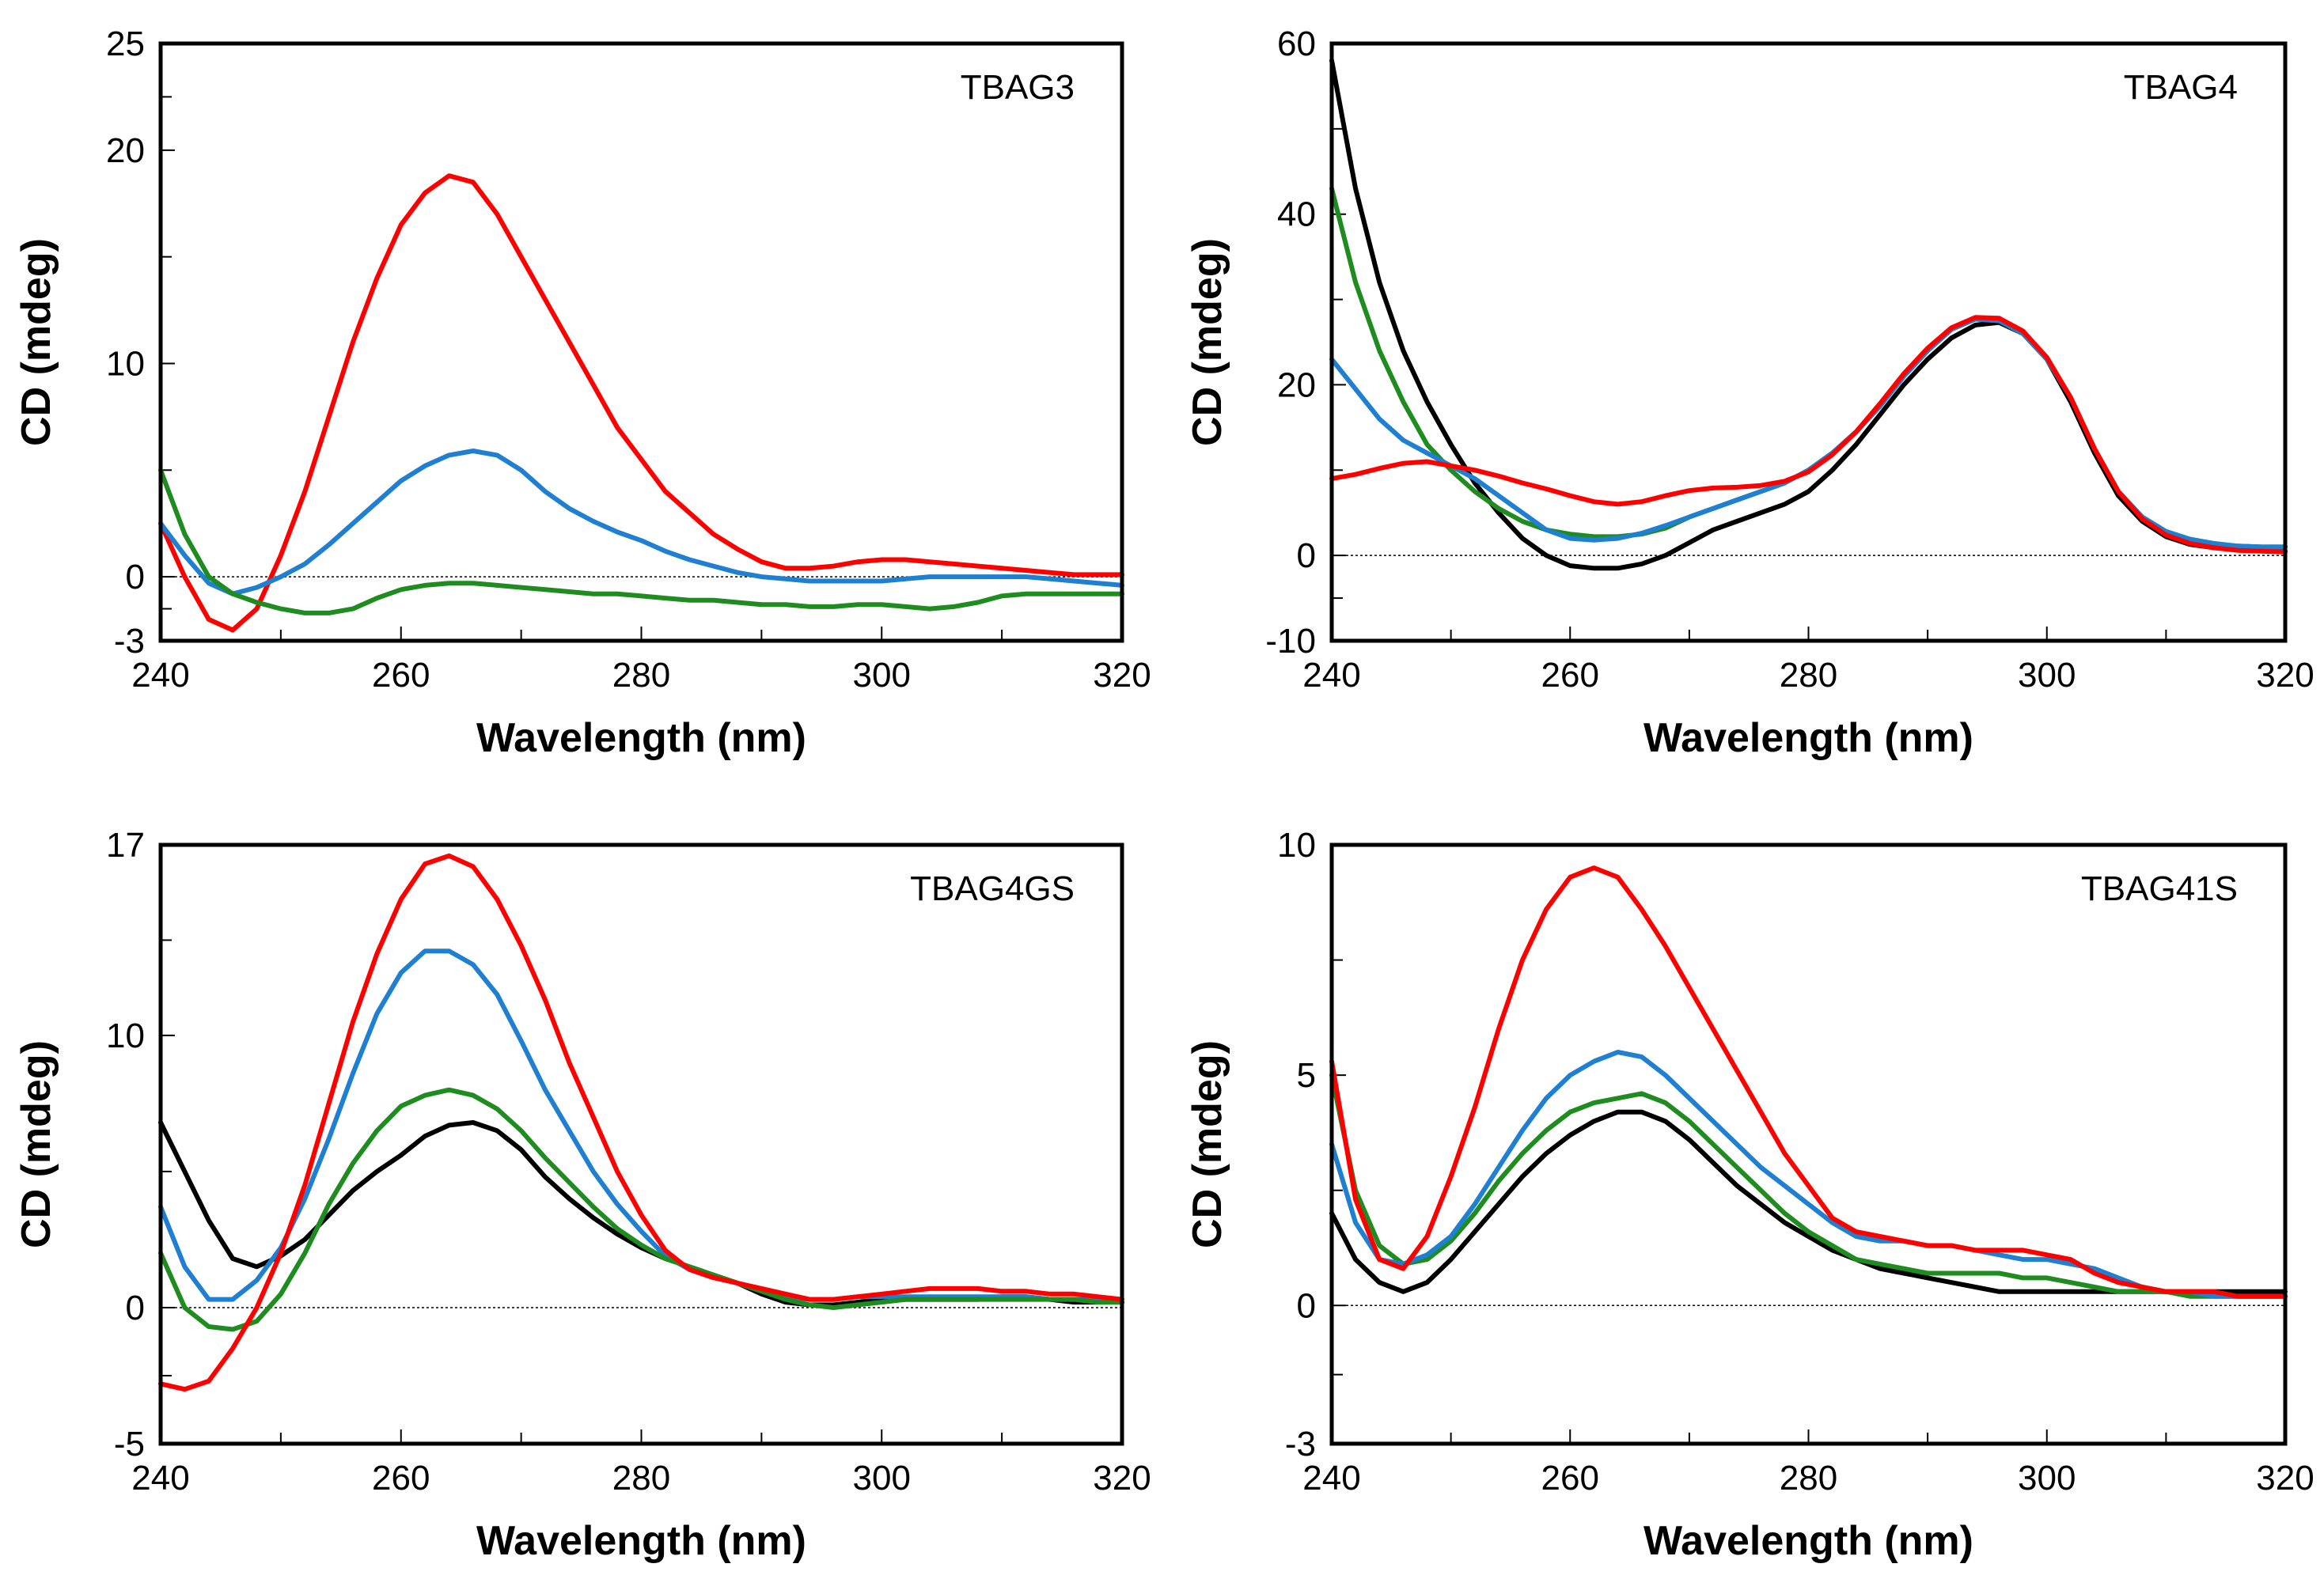 The image size is (2324, 1594). What do you see at coordinates (2181, 88) in the screenshot?
I see `panel-label: TBAG4` at bounding box center [2181, 88].